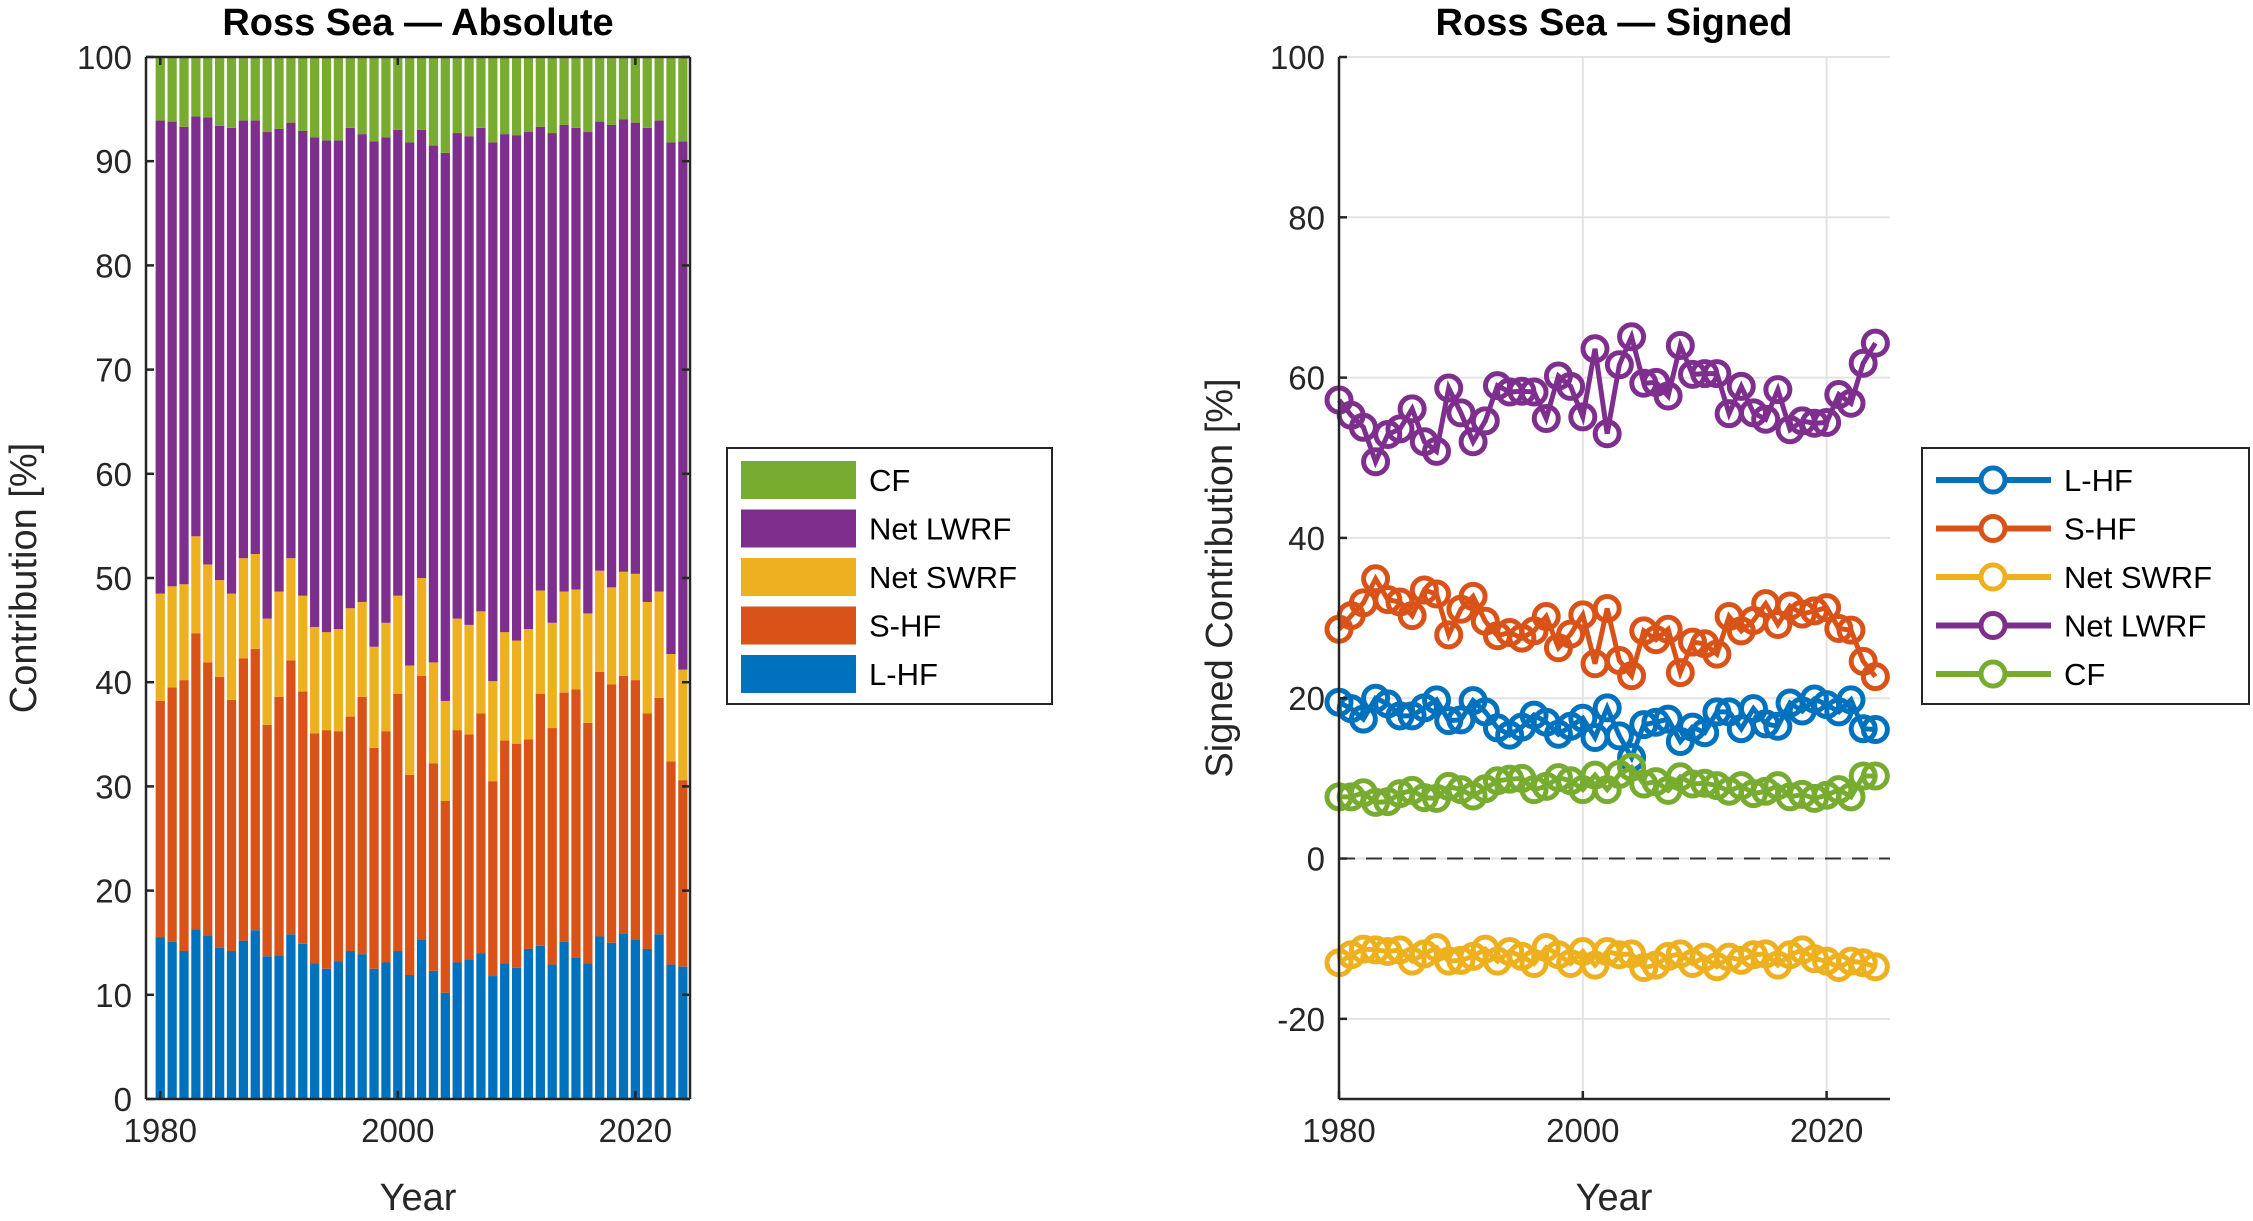 The height and width of the screenshot is (1221, 2253). Describe the element at coordinates (255, 89) in the screenshot. I see `bar-cf-1988` at that location.